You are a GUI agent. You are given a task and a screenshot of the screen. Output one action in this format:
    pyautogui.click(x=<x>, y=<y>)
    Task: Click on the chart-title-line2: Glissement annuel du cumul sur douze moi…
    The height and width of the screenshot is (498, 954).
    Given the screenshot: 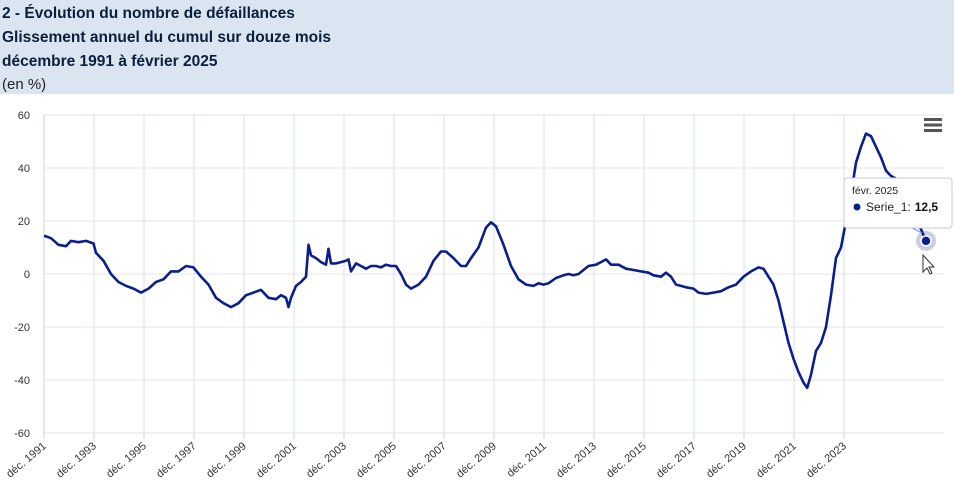 What is the action you would take?
    pyautogui.click(x=167, y=37)
    